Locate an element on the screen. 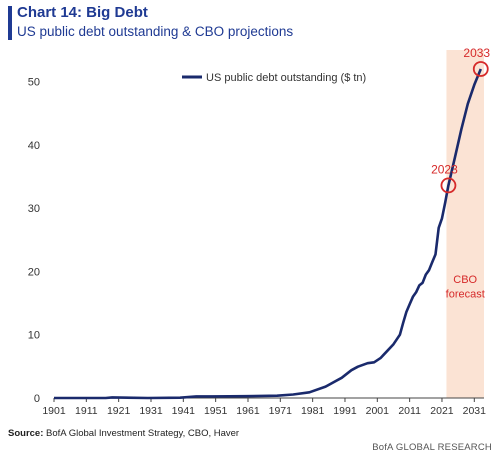  x-tick-label: 2021 is located at coordinates (442, 411).